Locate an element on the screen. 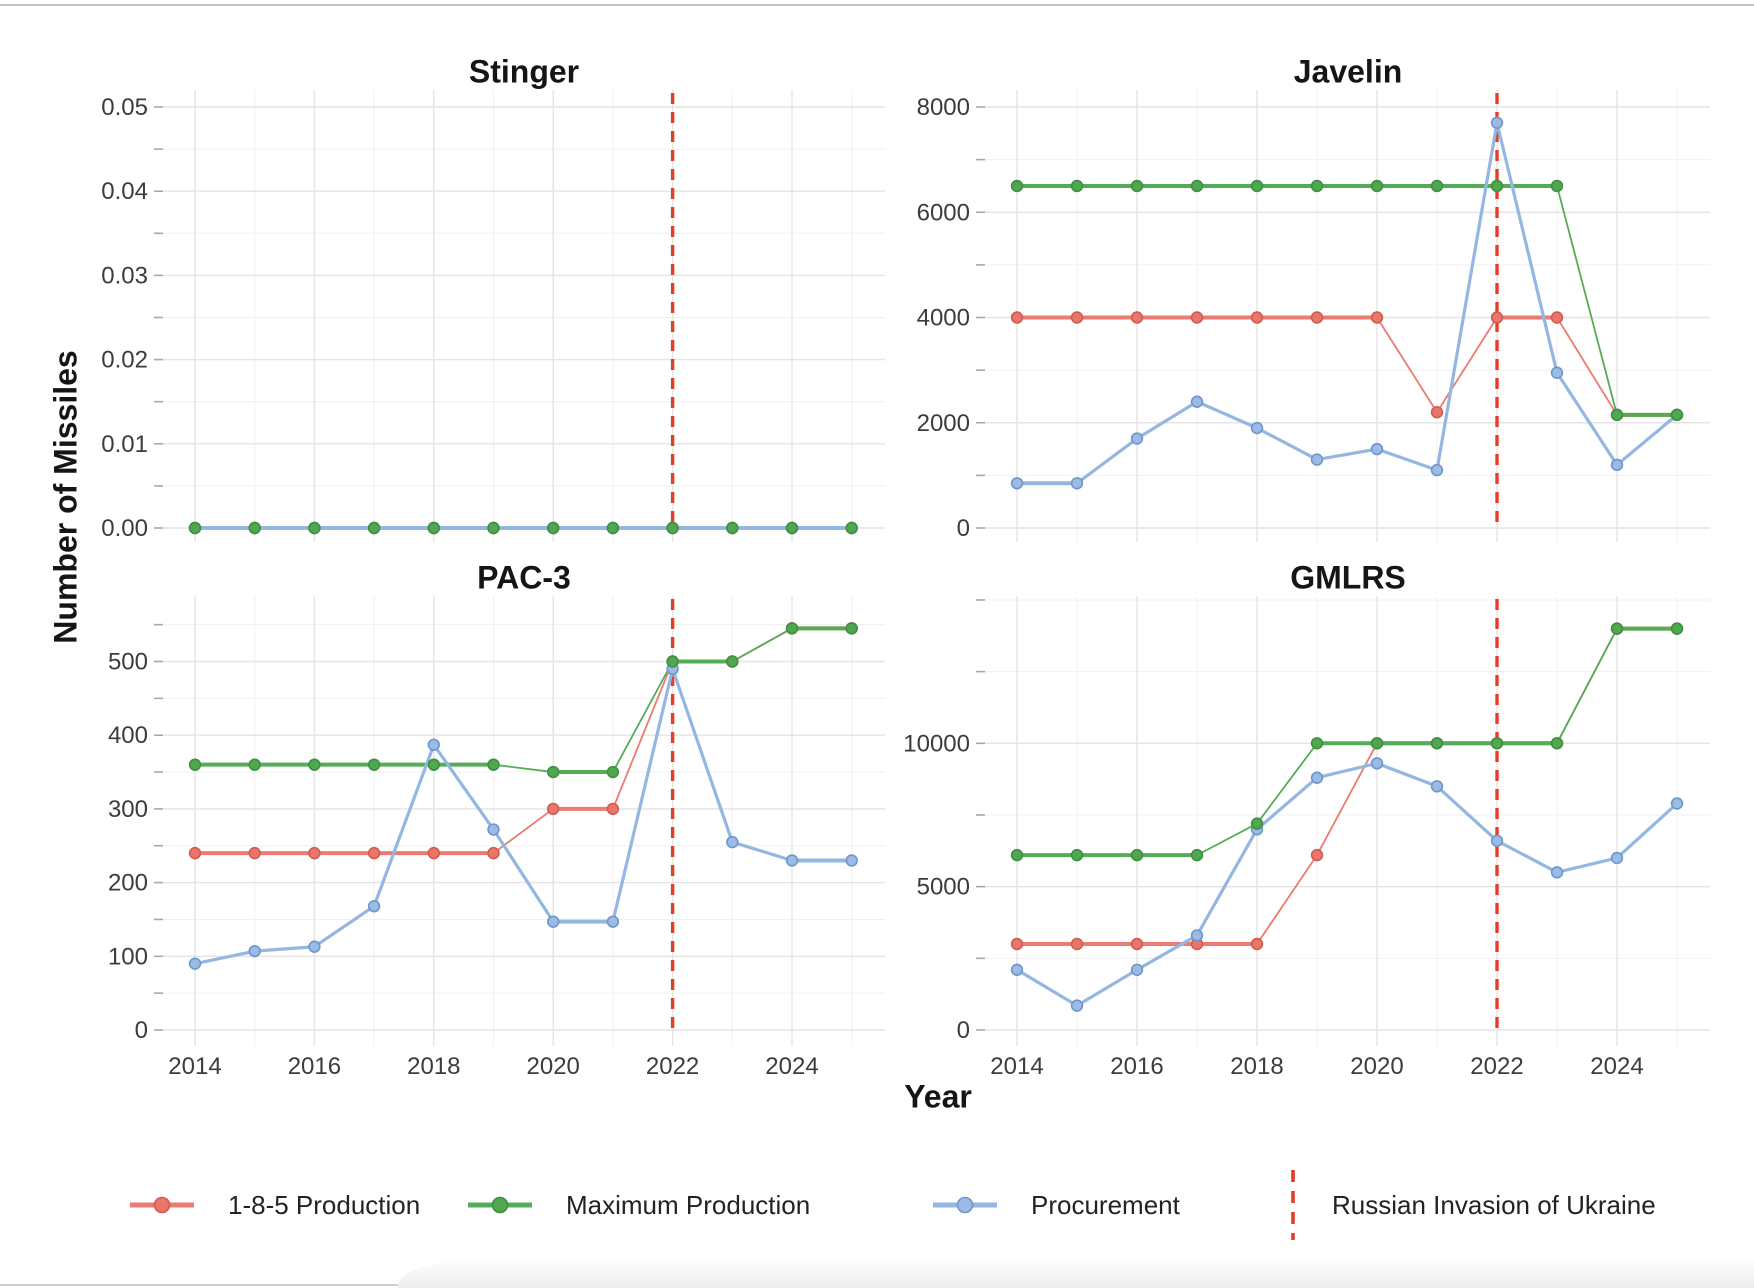  y-tick-label: 300 is located at coordinates (128, 809).